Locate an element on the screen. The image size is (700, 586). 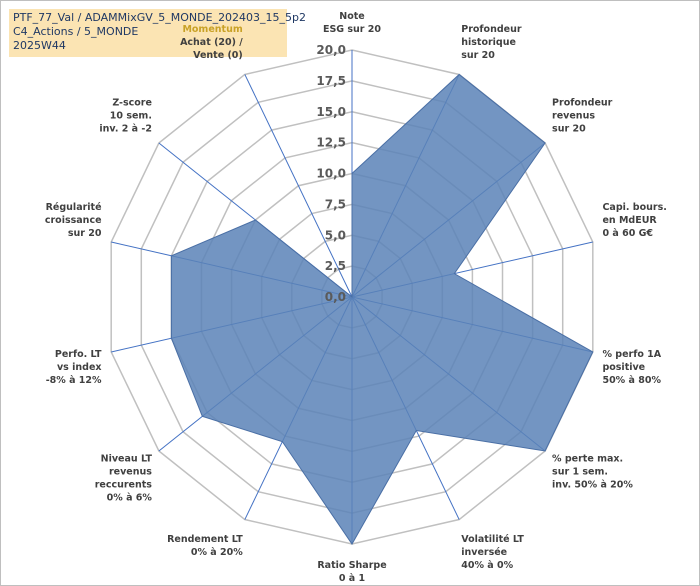
axis-label-11: Régularité croissance sur 20 is located at coordinates (73, 220).